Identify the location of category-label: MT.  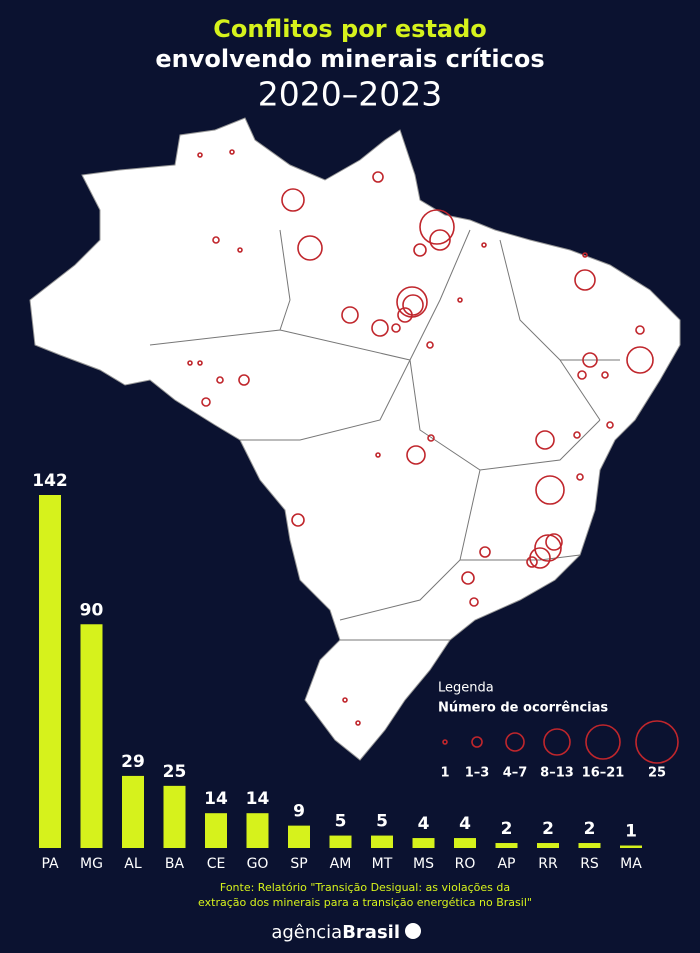
(382, 864).